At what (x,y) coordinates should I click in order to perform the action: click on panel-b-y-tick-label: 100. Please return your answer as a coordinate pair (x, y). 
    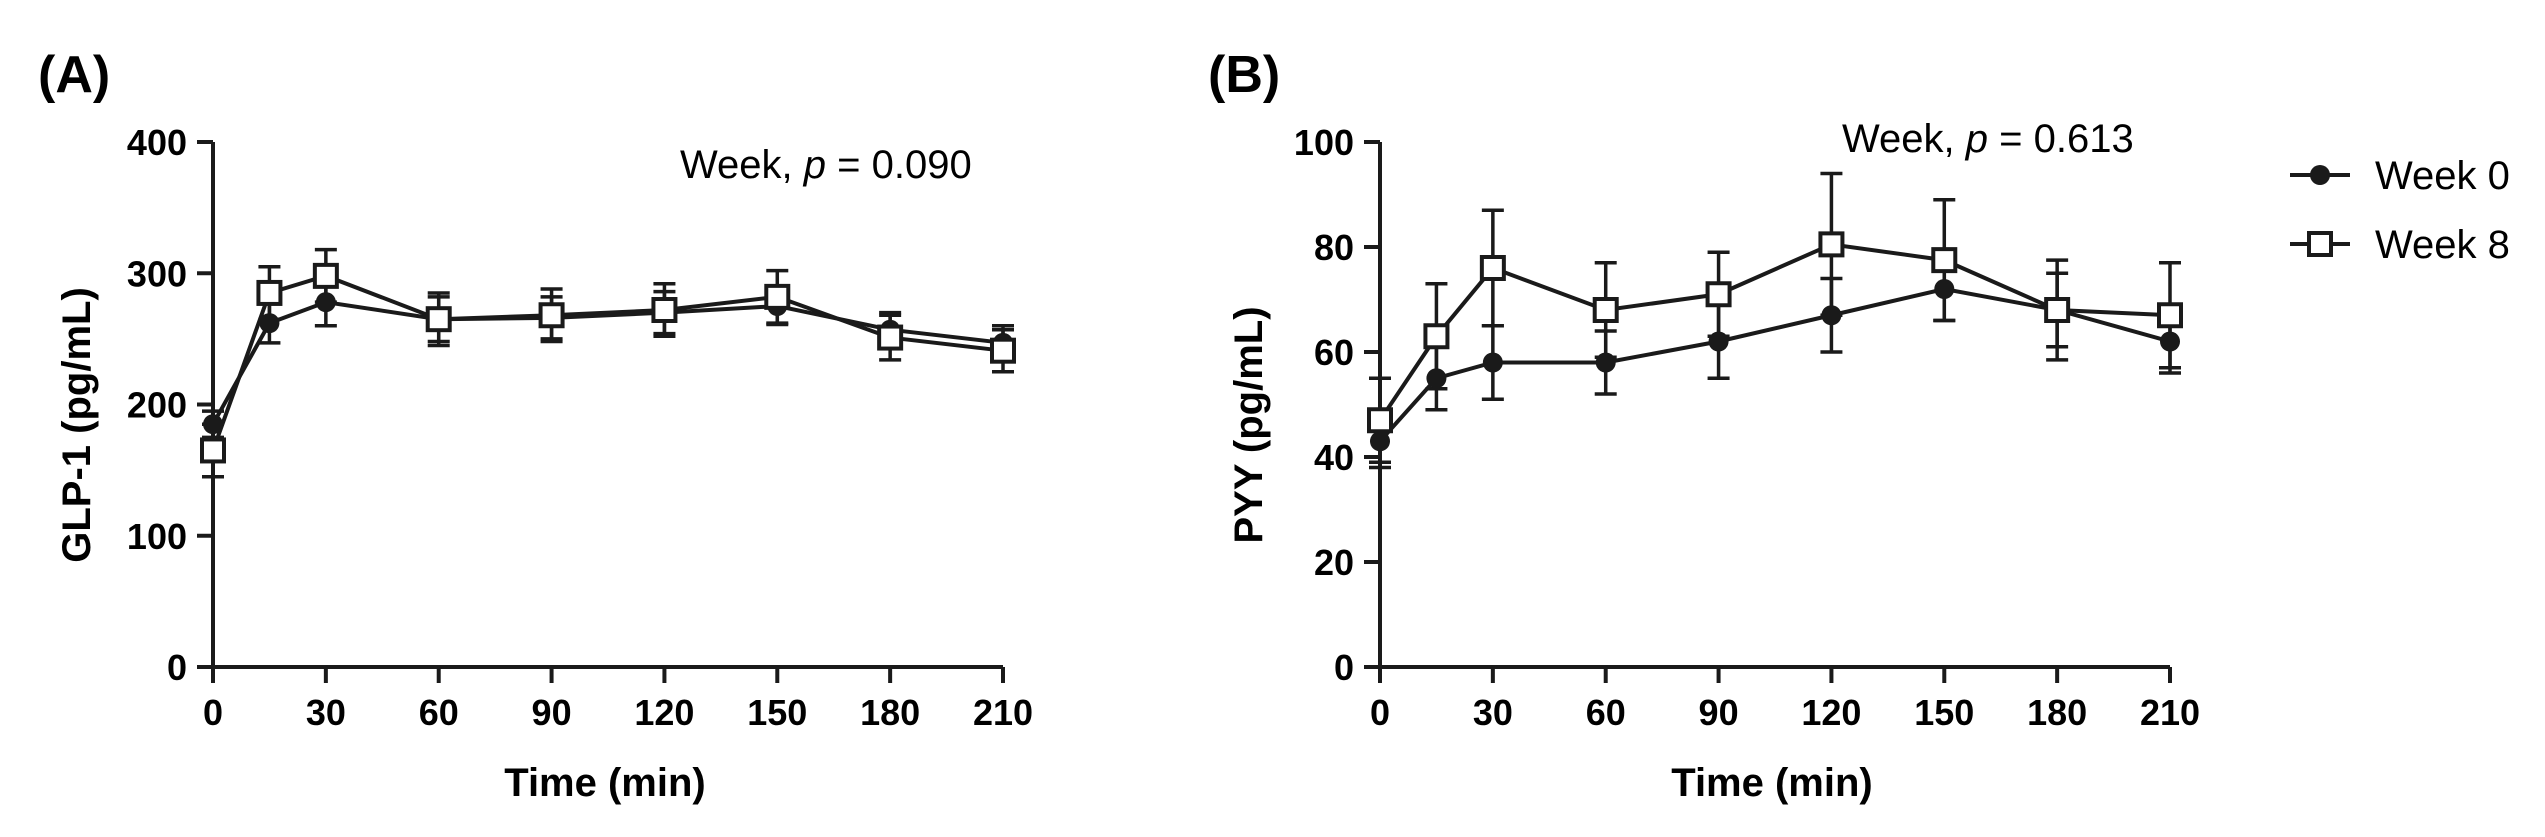
    Looking at the image, I should click on (1324, 142).